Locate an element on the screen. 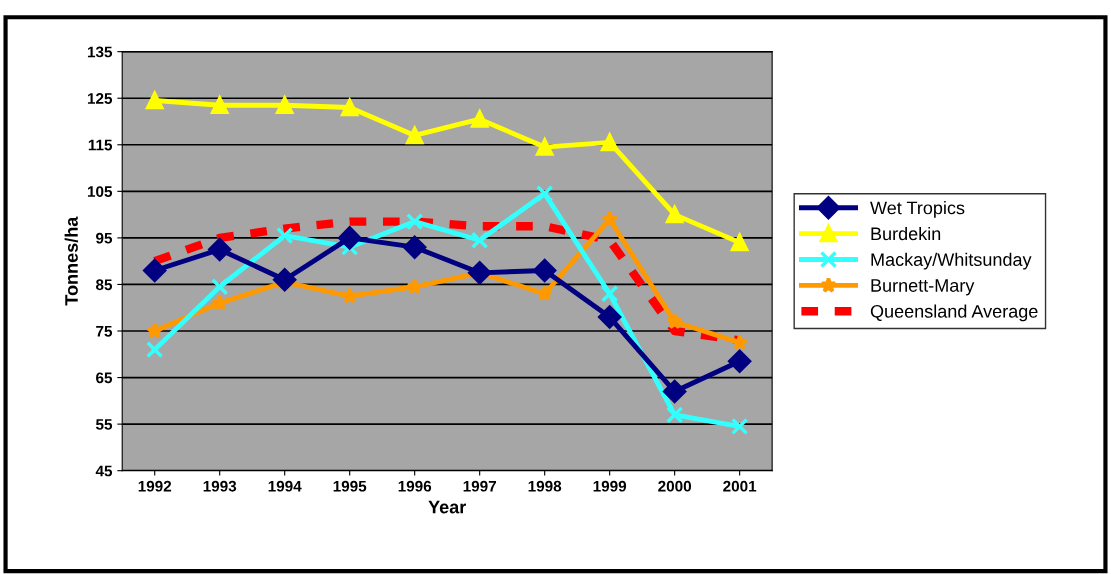 This screenshot has width=1111, height=574. legend-label: Mackay/Whitsunday is located at coordinates (951, 261).